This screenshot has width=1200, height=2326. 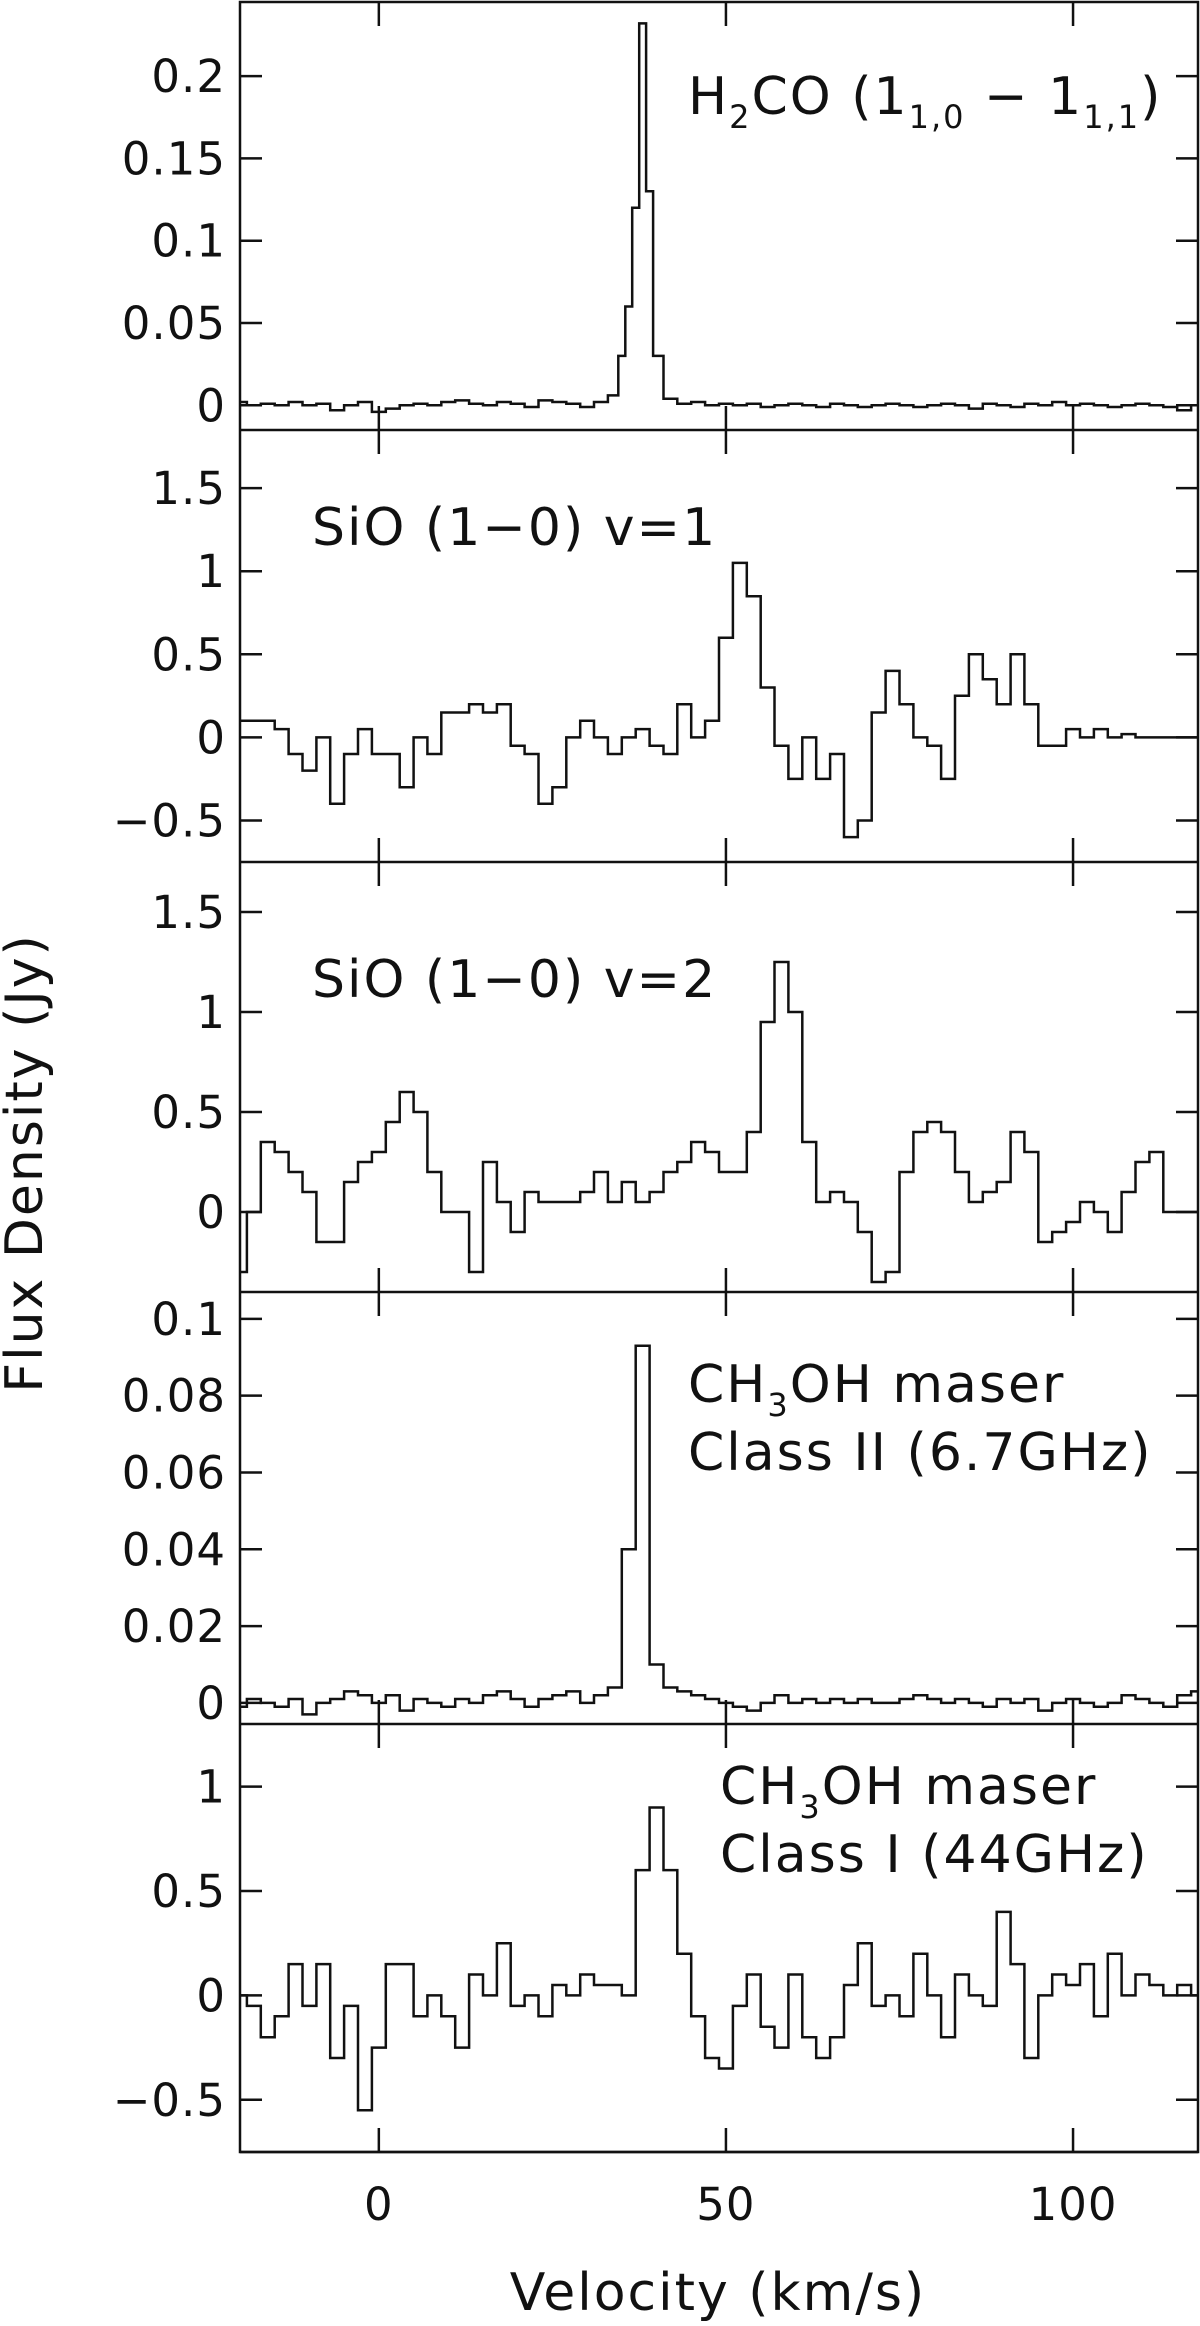 I want to click on series-label-part: H, so click(x=708, y=97).